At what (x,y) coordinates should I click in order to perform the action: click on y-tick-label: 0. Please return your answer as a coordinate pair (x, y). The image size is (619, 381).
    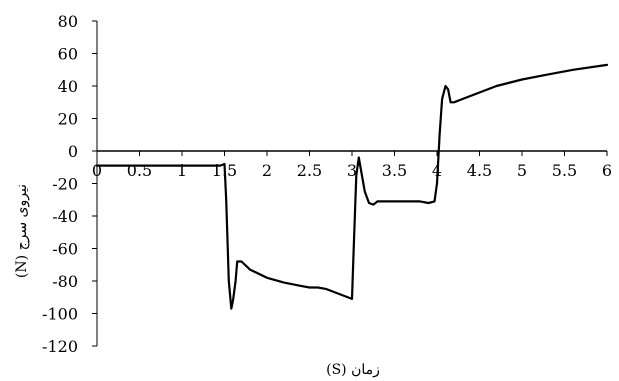
    Looking at the image, I should click on (73, 151).